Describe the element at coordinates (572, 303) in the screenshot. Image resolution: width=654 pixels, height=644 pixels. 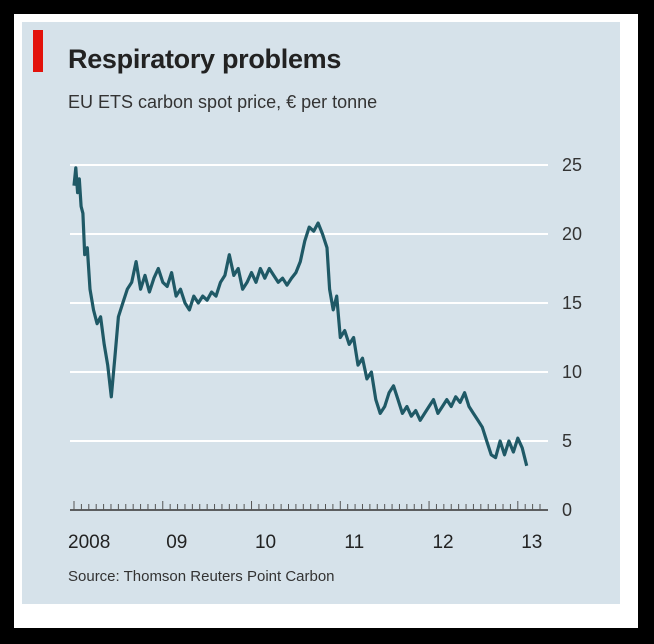
I see `y-tick-label: 15` at that location.